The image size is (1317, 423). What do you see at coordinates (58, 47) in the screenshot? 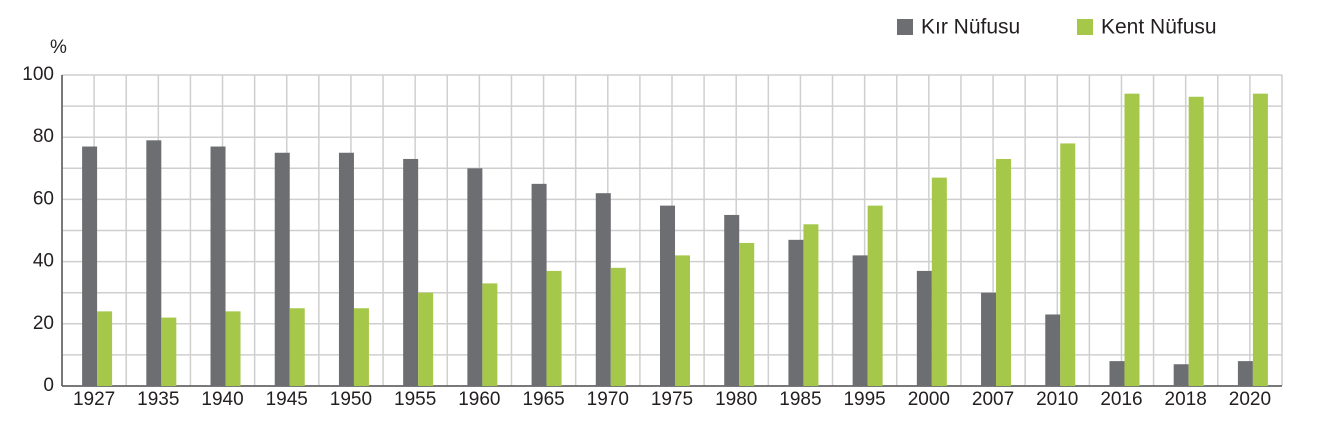
I see `y-unit: %` at bounding box center [58, 47].